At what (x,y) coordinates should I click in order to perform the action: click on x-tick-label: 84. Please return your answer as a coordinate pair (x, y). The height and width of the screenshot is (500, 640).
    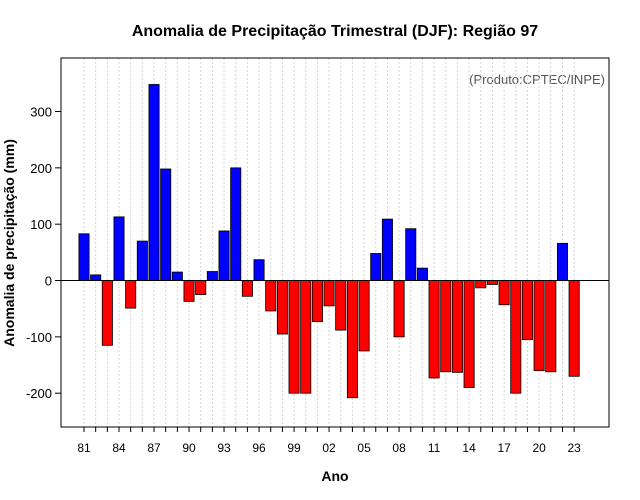
    Looking at the image, I should click on (119, 448).